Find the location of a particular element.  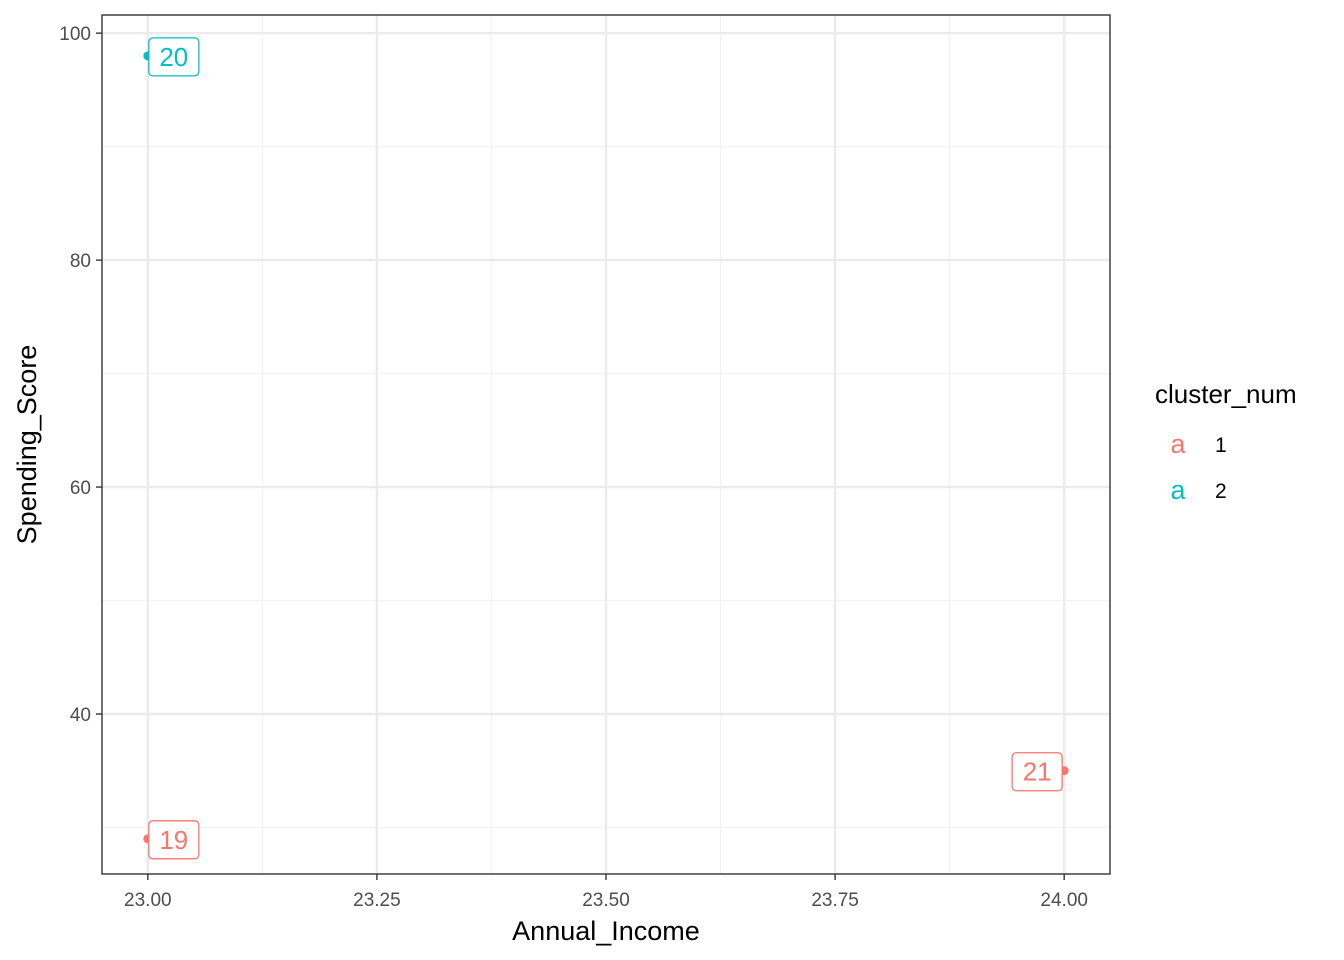

point-label: 21 is located at coordinates (1037, 772).